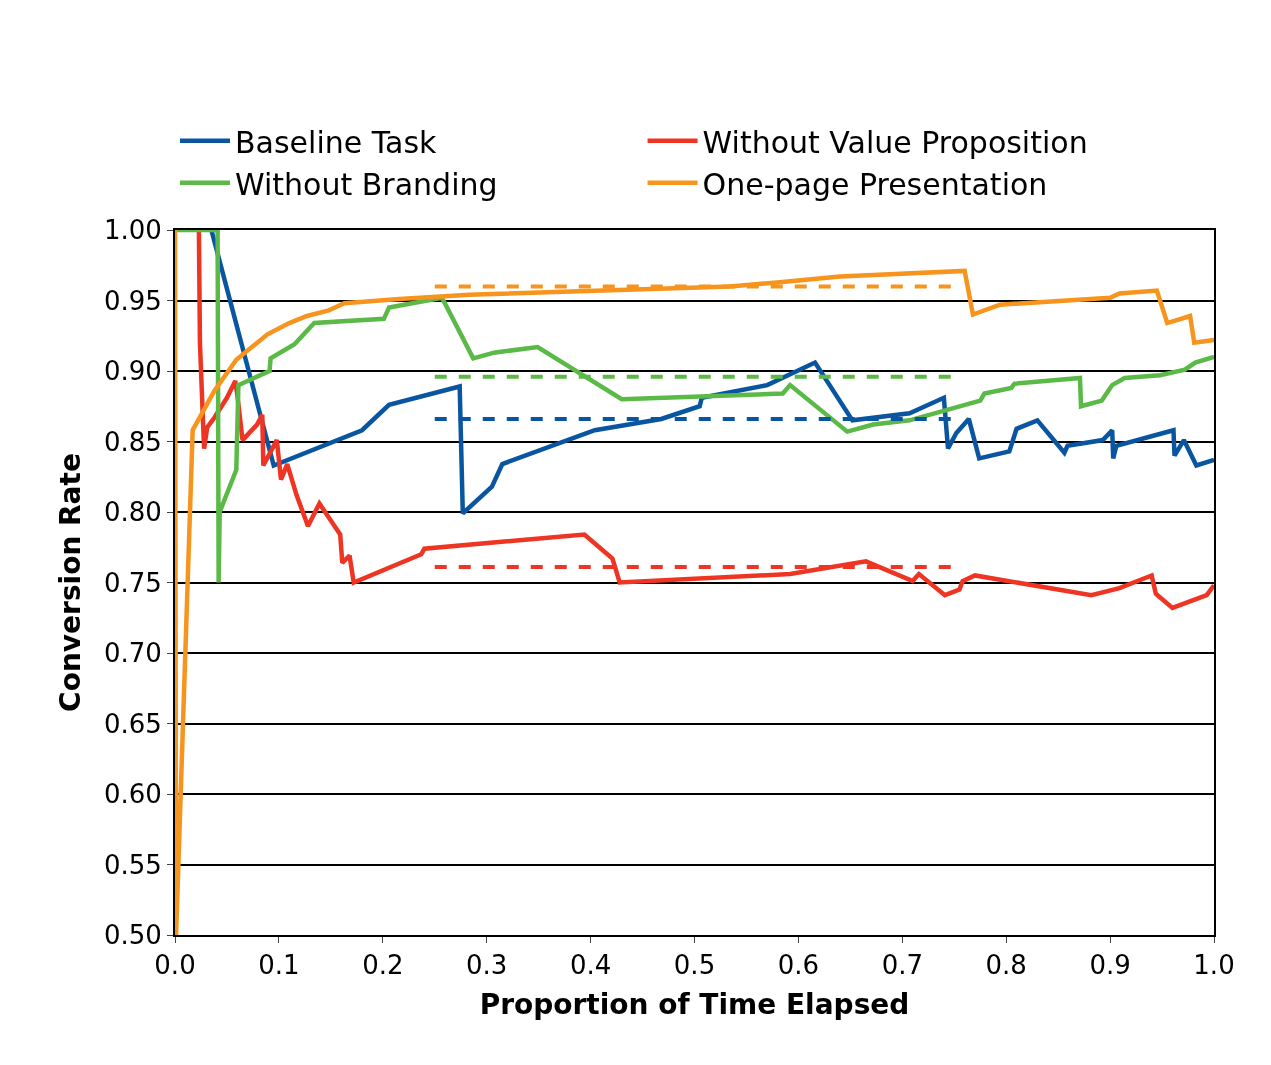 The width and height of the screenshot is (1271, 1065). What do you see at coordinates (902, 965) in the screenshot?
I see `x-tick-label: 0.7` at bounding box center [902, 965].